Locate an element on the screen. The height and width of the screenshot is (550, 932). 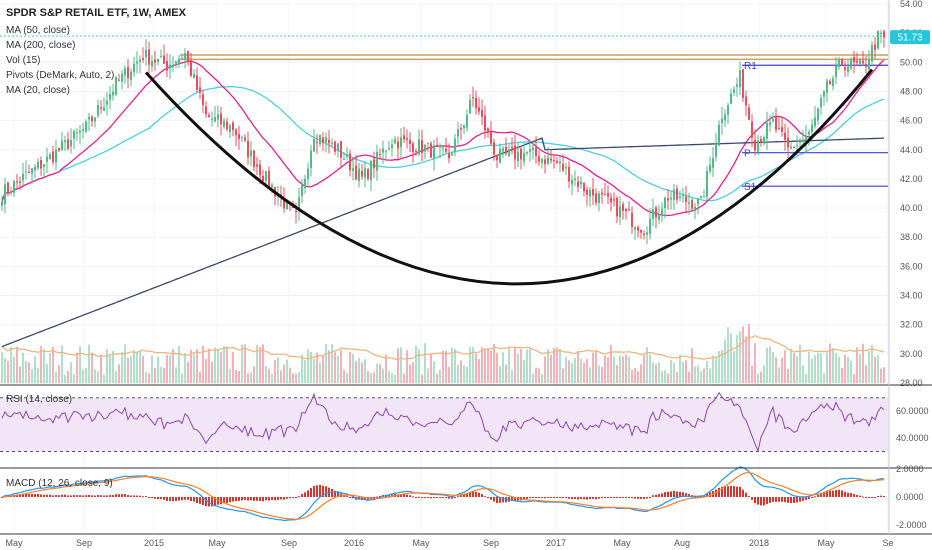
legend-ma50: MA (50, close) is located at coordinates (38, 30).